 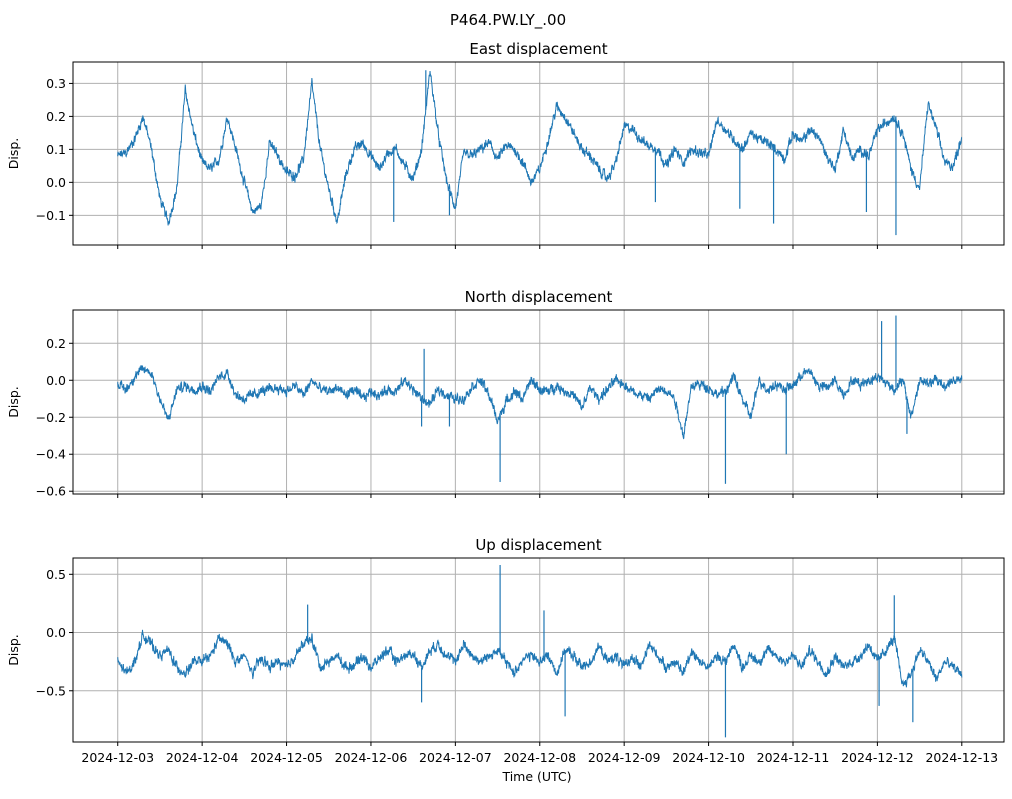 I want to click on x-tick-label: 2024-12-08, so click(x=539, y=757).